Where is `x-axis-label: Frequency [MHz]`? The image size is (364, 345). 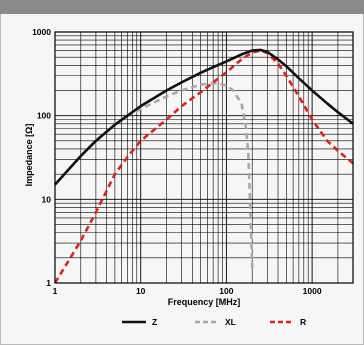
x-axis-label: Frequency [MHz] is located at coordinates (204, 302).